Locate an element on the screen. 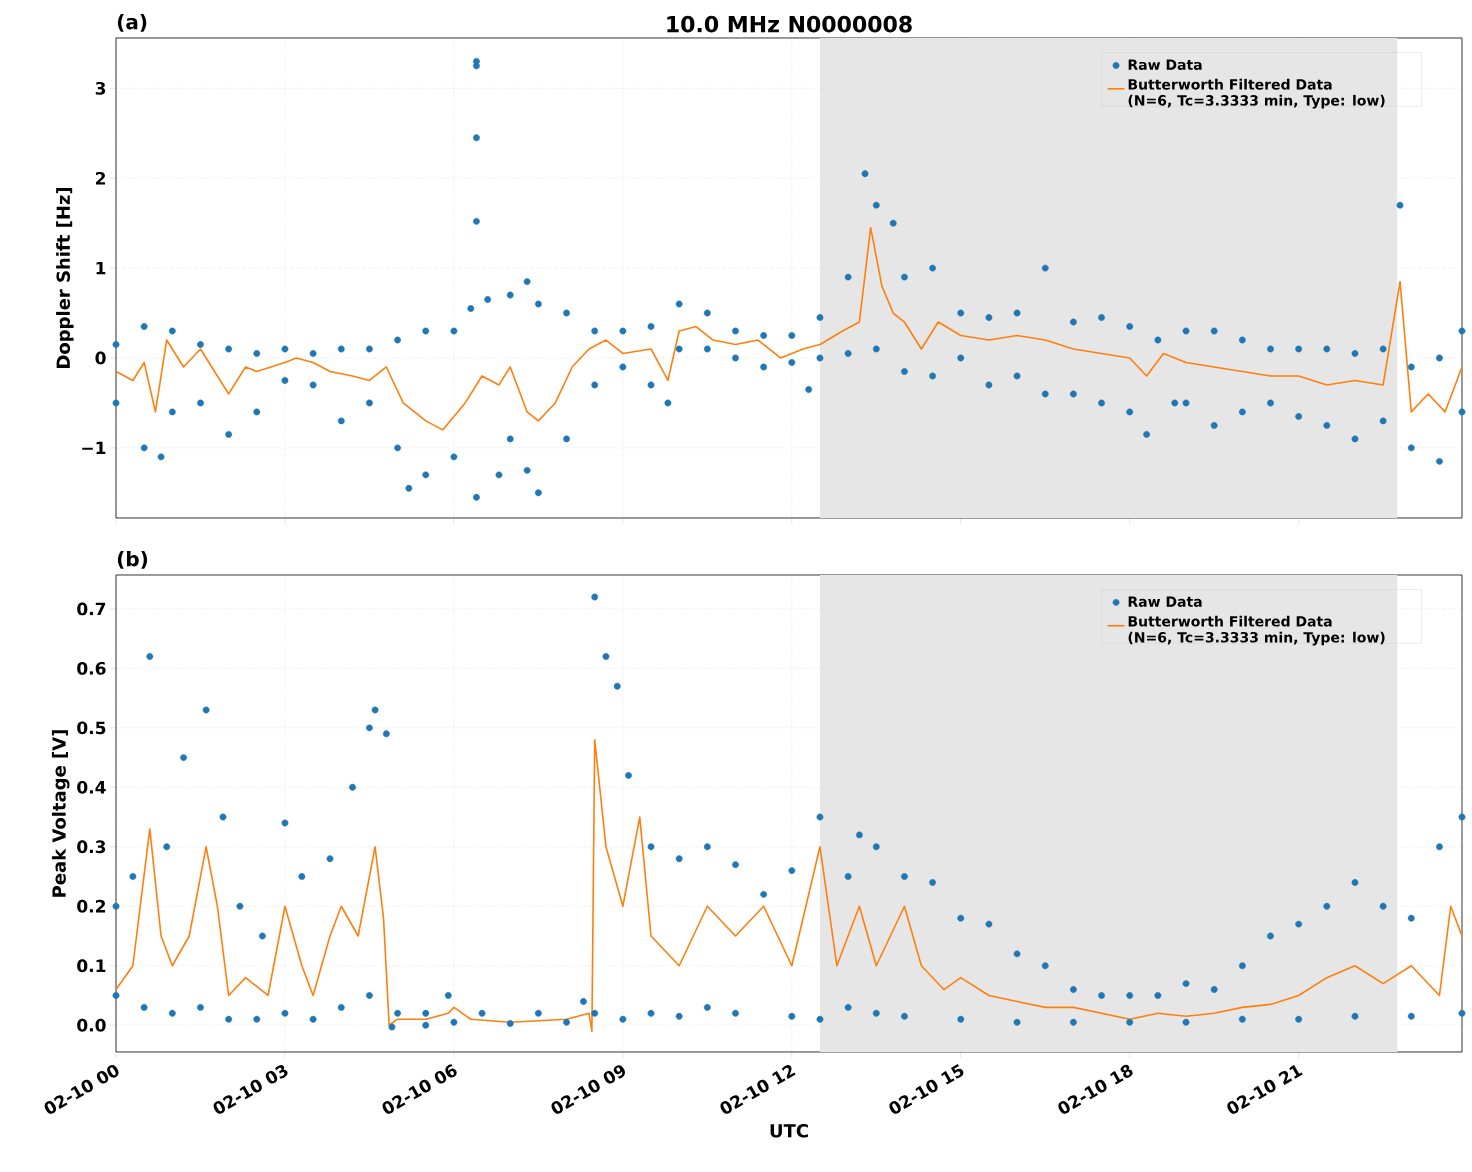  x-axis-title: UTC is located at coordinates (789, 1131).